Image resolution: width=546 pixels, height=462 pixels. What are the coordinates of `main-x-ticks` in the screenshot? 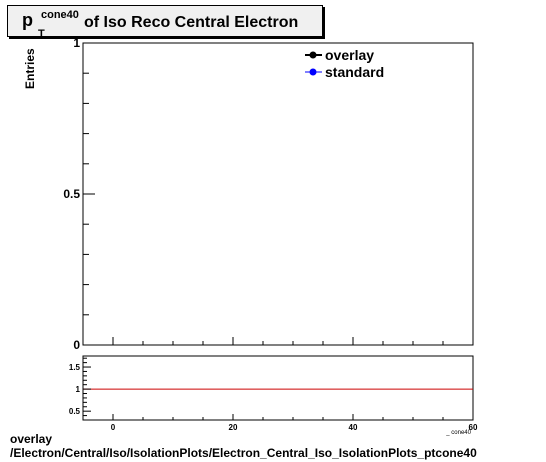 It's located at (293, 341).